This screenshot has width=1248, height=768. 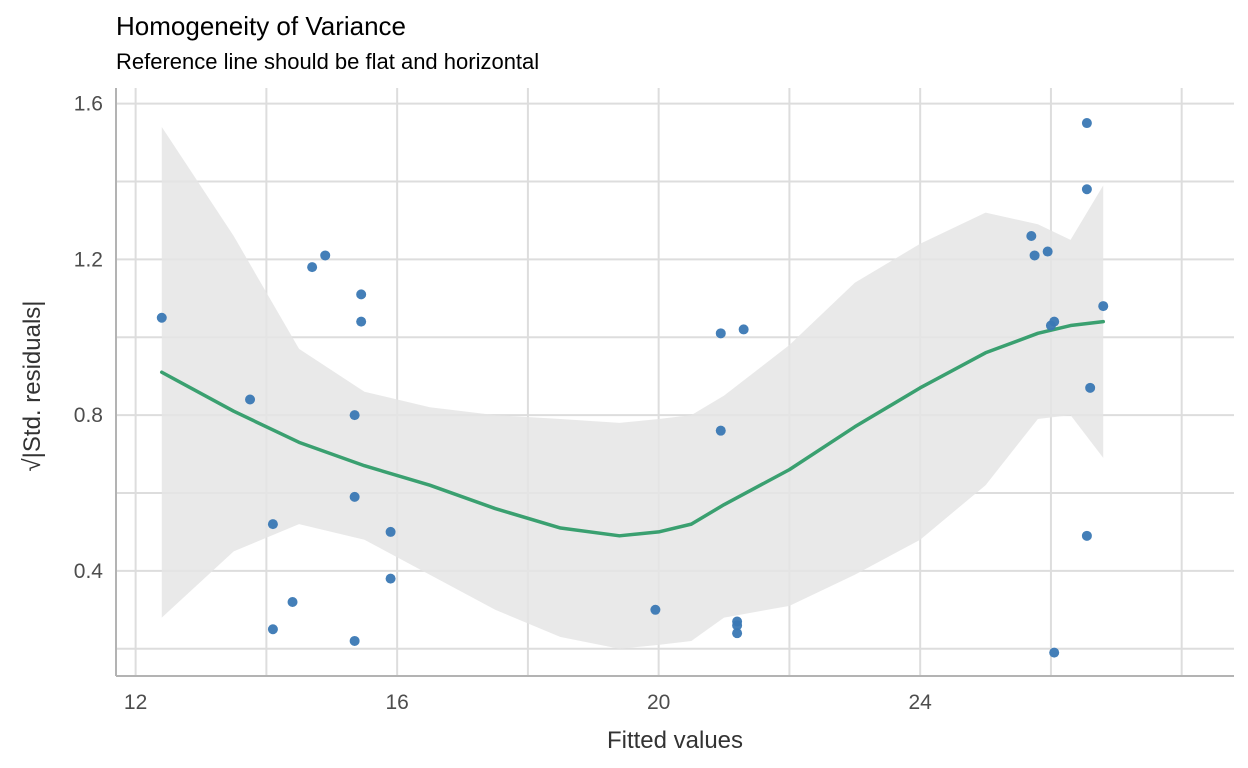 What do you see at coordinates (88, 104) in the screenshot?
I see `y-tick-label: 1.6` at bounding box center [88, 104].